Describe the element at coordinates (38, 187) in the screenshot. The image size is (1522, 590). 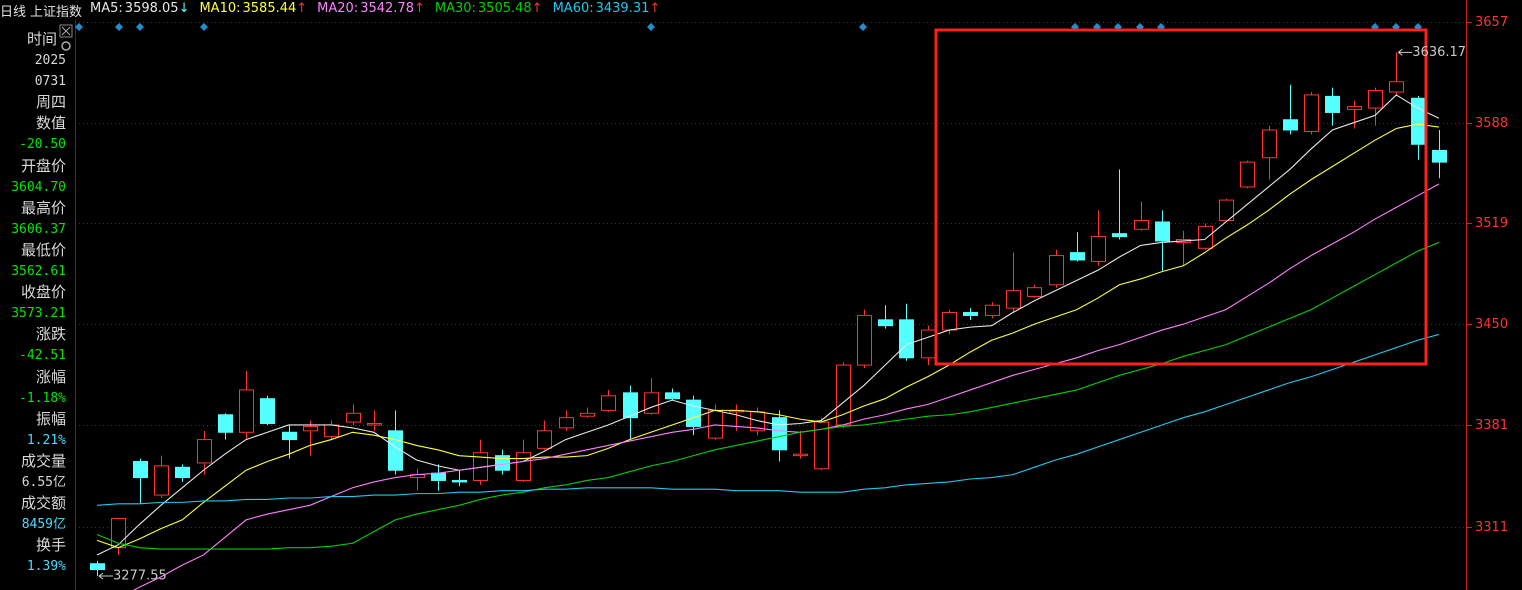
I see `info-value: 3604.70` at that location.